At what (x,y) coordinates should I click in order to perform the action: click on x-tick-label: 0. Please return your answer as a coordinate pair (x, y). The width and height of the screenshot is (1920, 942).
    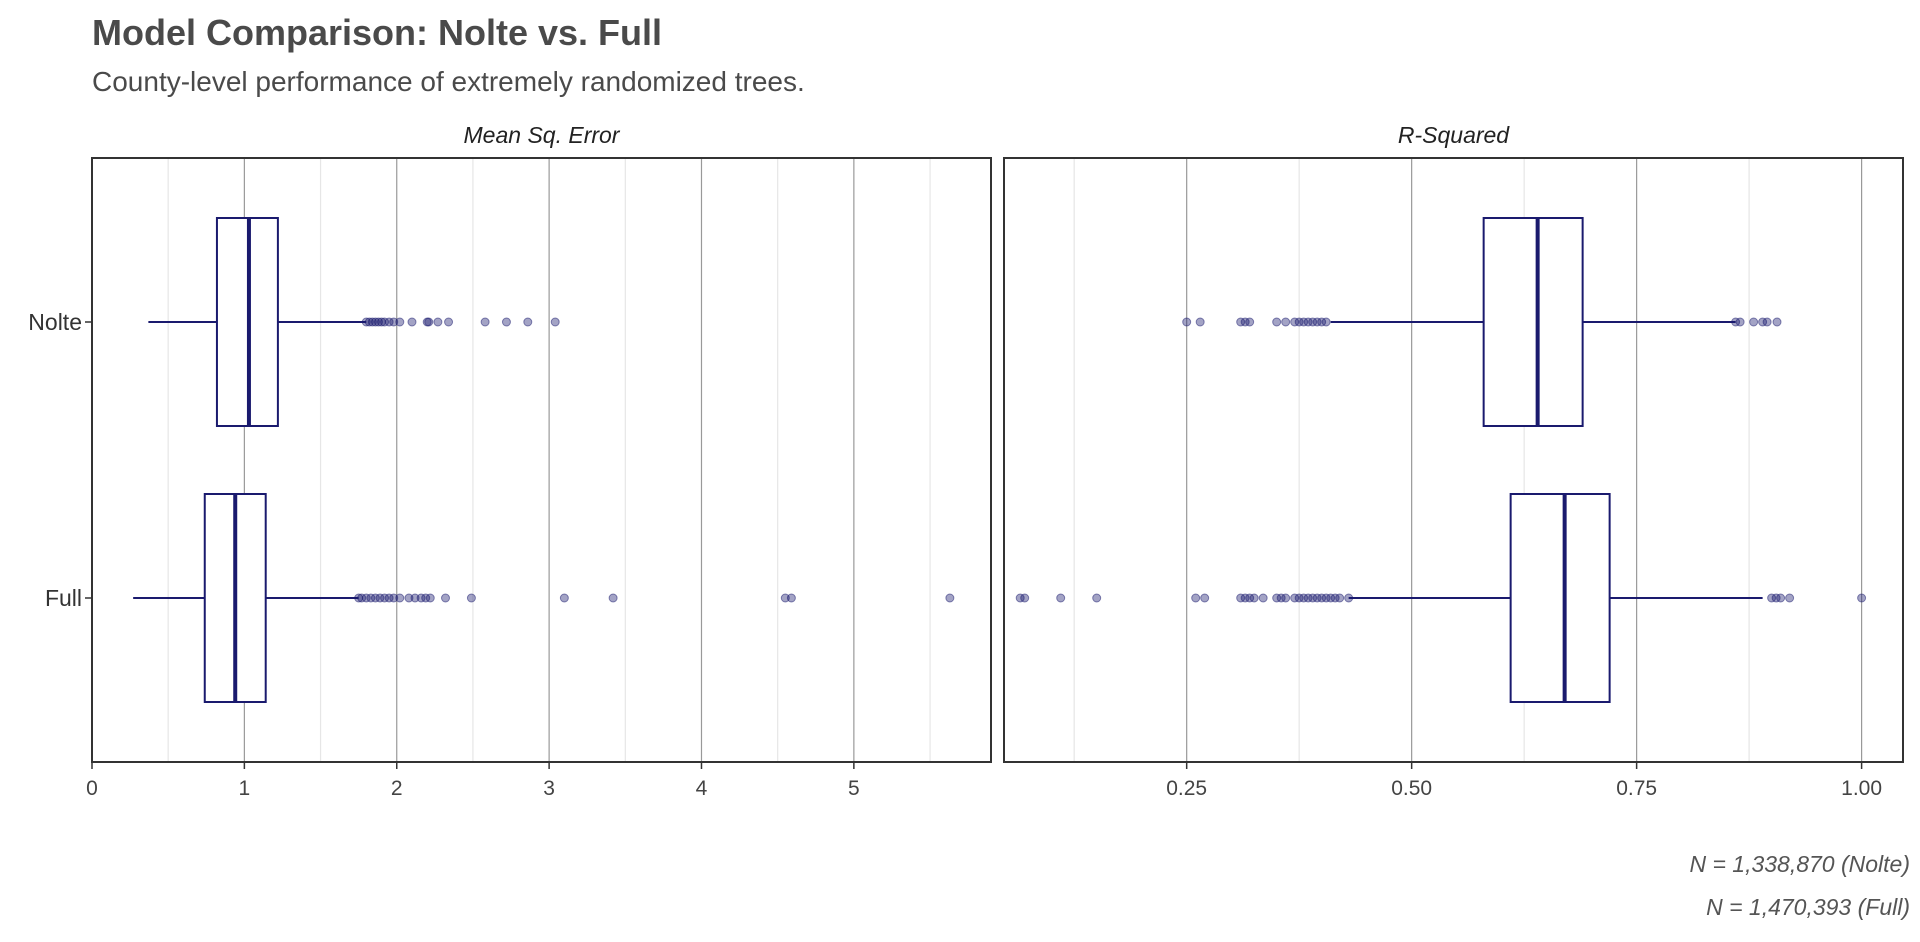
    Looking at the image, I should click on (92, 788).